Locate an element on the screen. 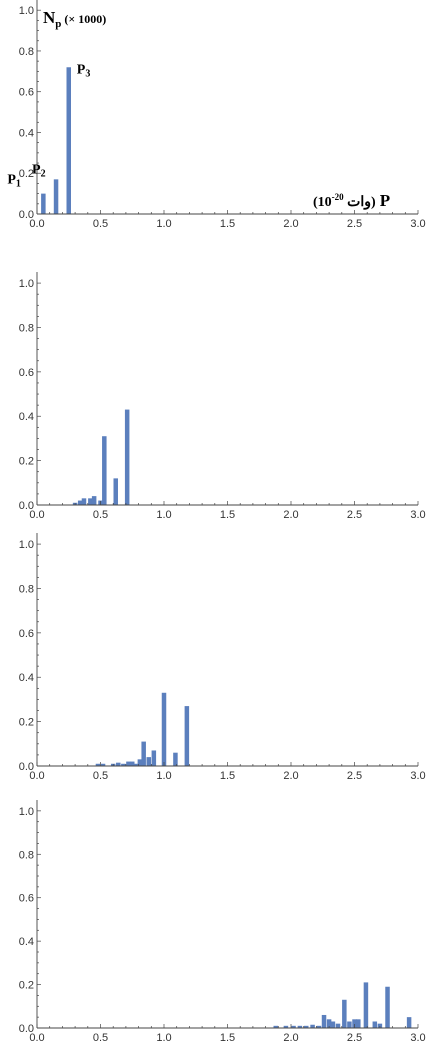  y-axis-label: Np (× 1000) is located at coordinates (74, 19).